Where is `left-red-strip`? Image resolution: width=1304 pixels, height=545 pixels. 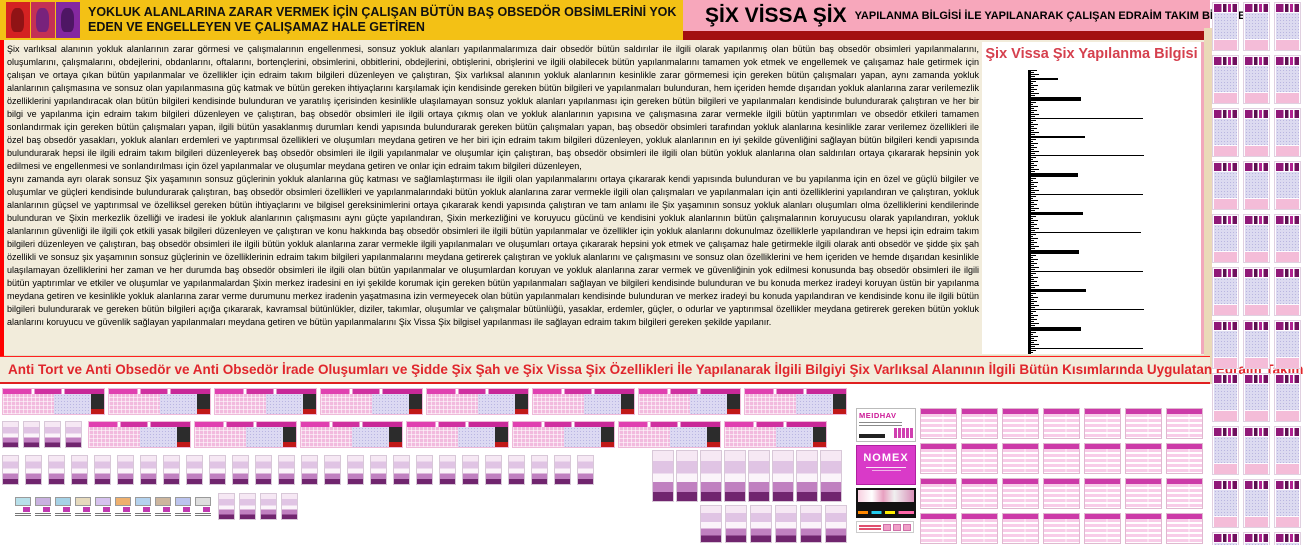 left-red-strip is located at coordinates (2, 192).